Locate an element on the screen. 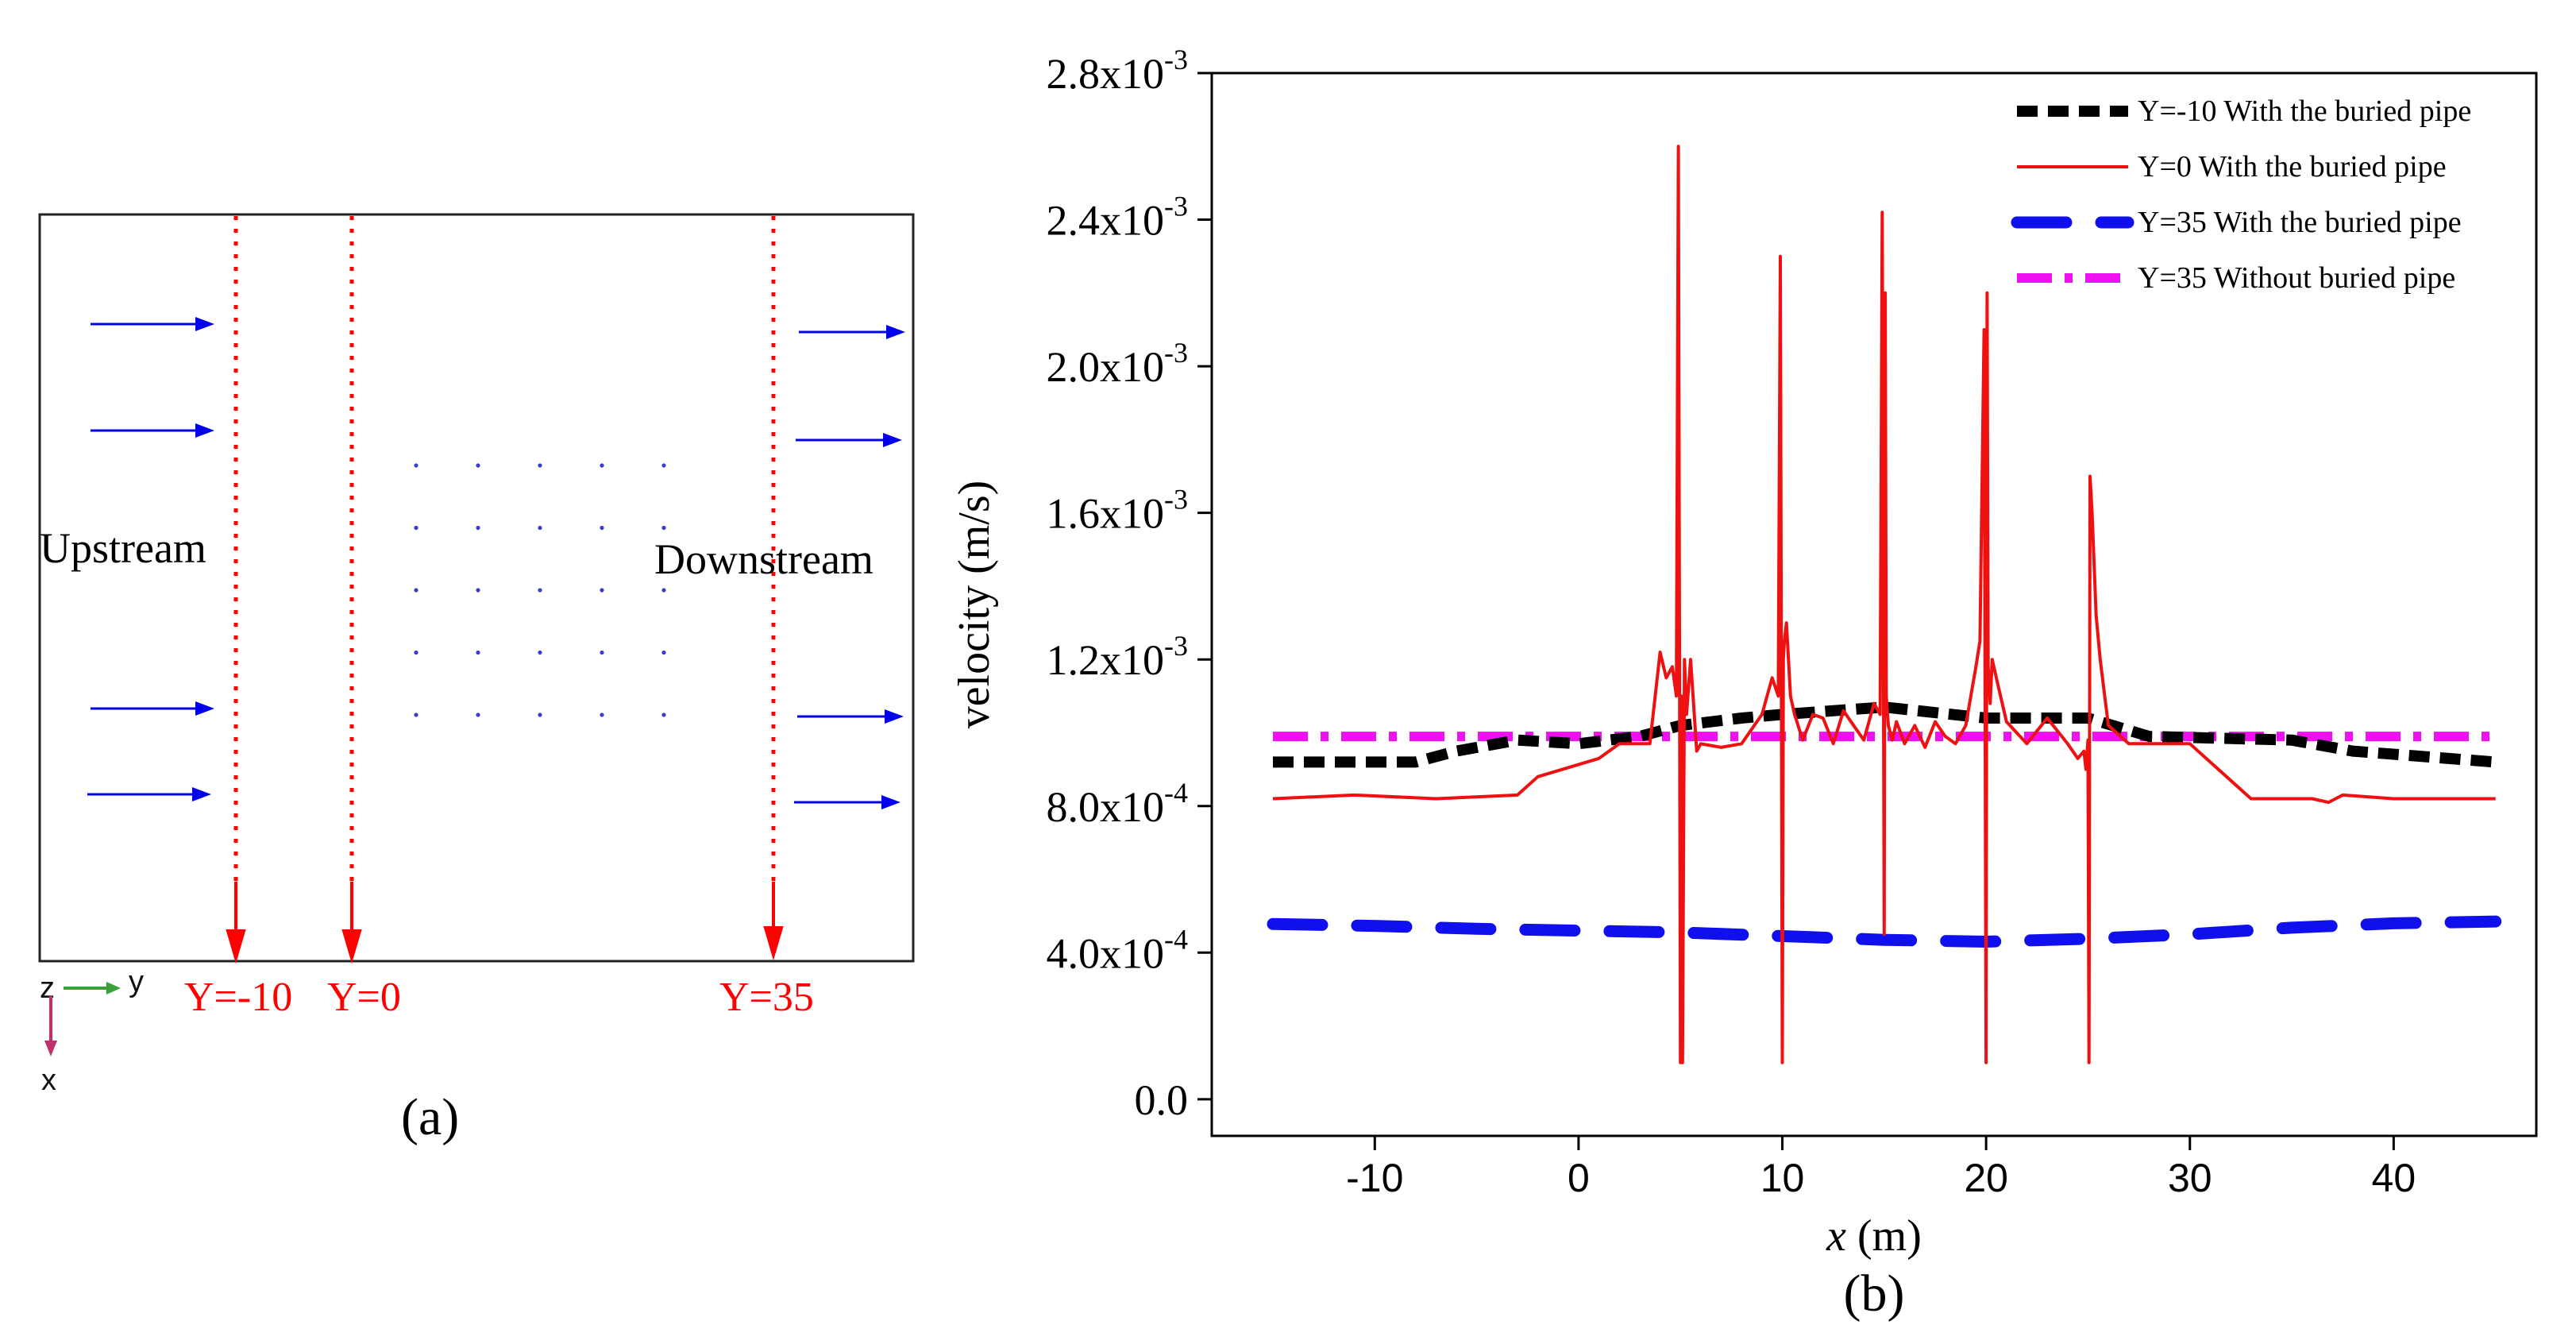 The height and width of the screenshot is (1344, 2576). buried-pipe-grid is located at coordinates (540, 590).